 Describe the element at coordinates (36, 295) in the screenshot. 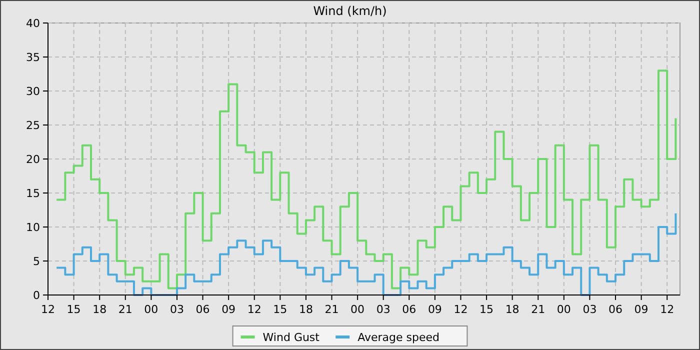

I see `y-tick-label: 0` at that location.